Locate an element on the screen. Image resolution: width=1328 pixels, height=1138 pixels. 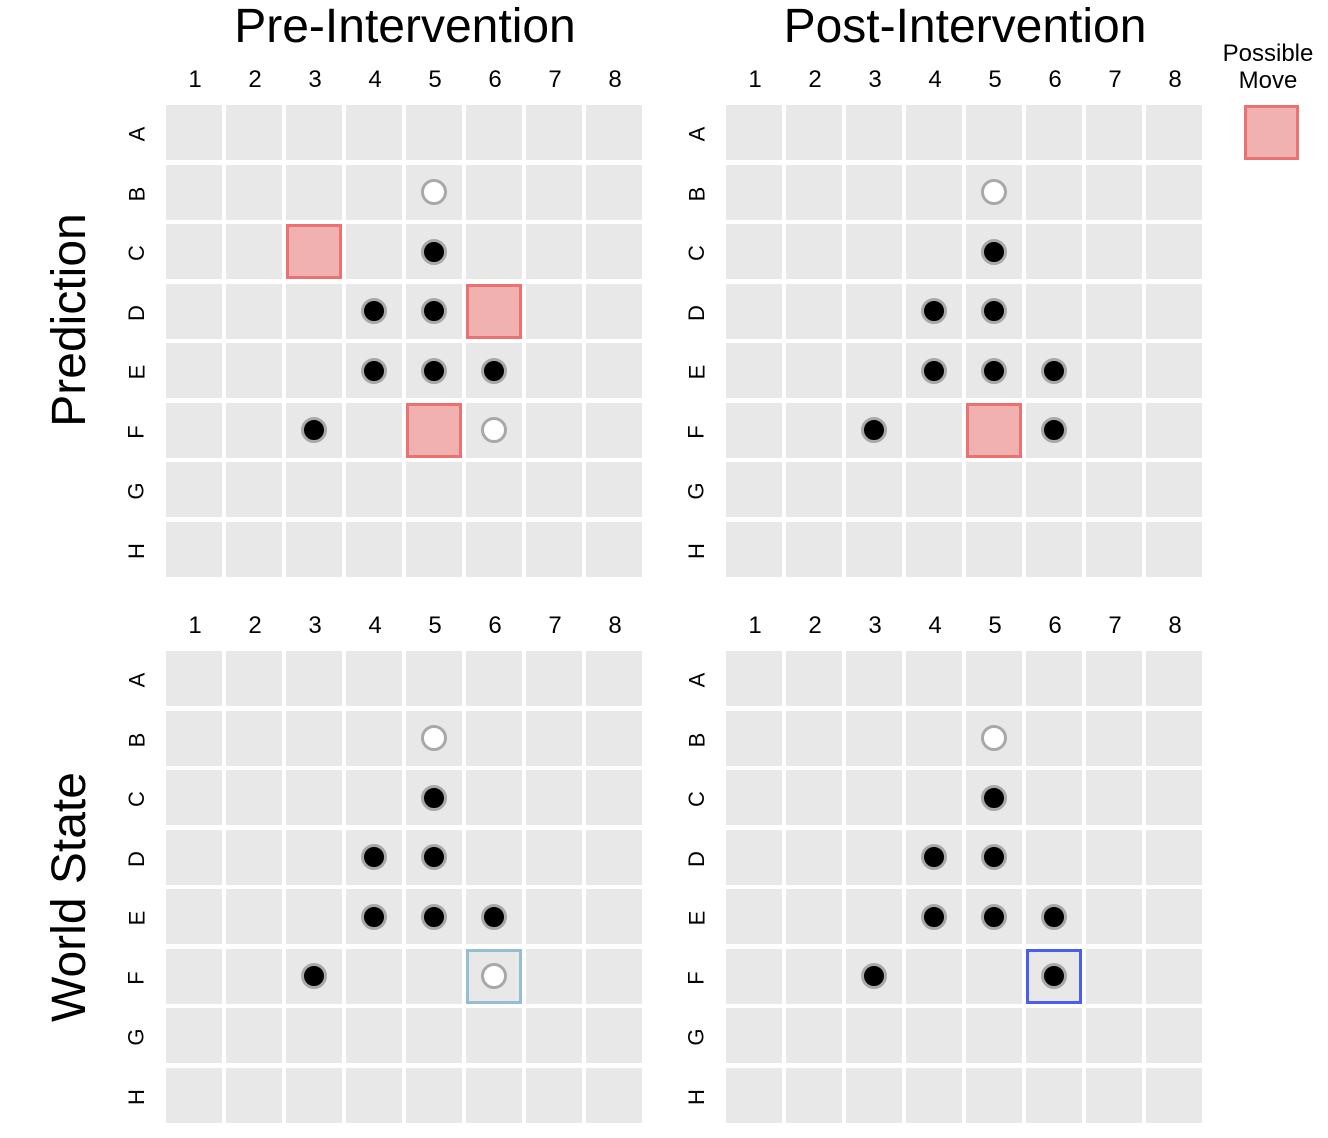
cell-D1 is located at coordinates (194, 311).